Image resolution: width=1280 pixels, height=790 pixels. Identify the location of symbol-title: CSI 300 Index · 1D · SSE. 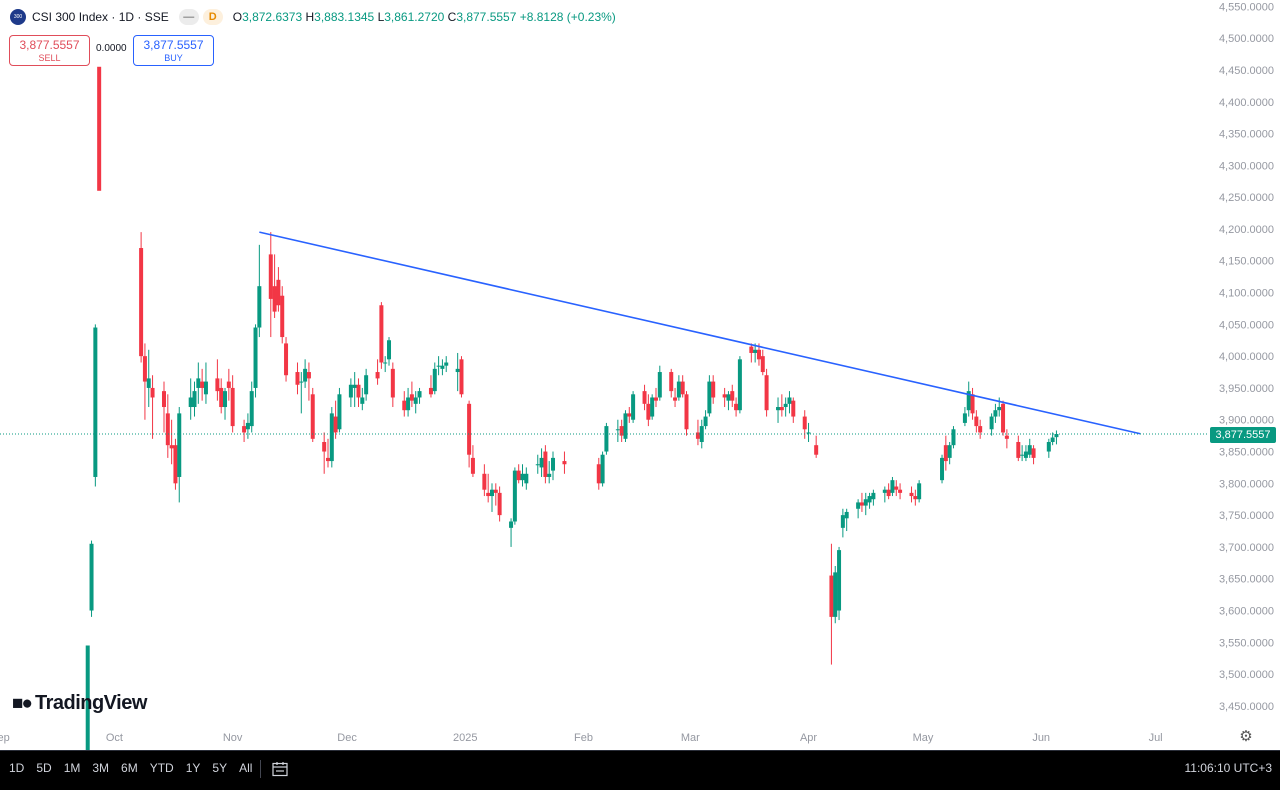
(100, 17).